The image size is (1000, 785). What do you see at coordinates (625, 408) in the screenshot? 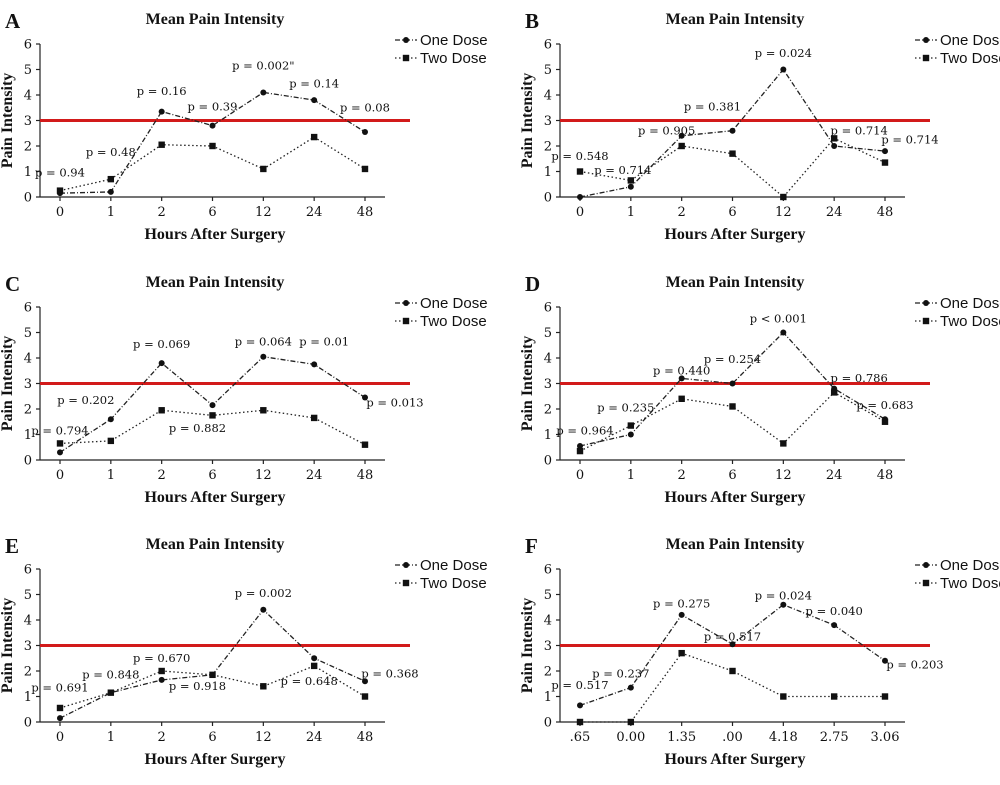
I see `p-value-label: p = 0.235` at bounding box center [625, 408].